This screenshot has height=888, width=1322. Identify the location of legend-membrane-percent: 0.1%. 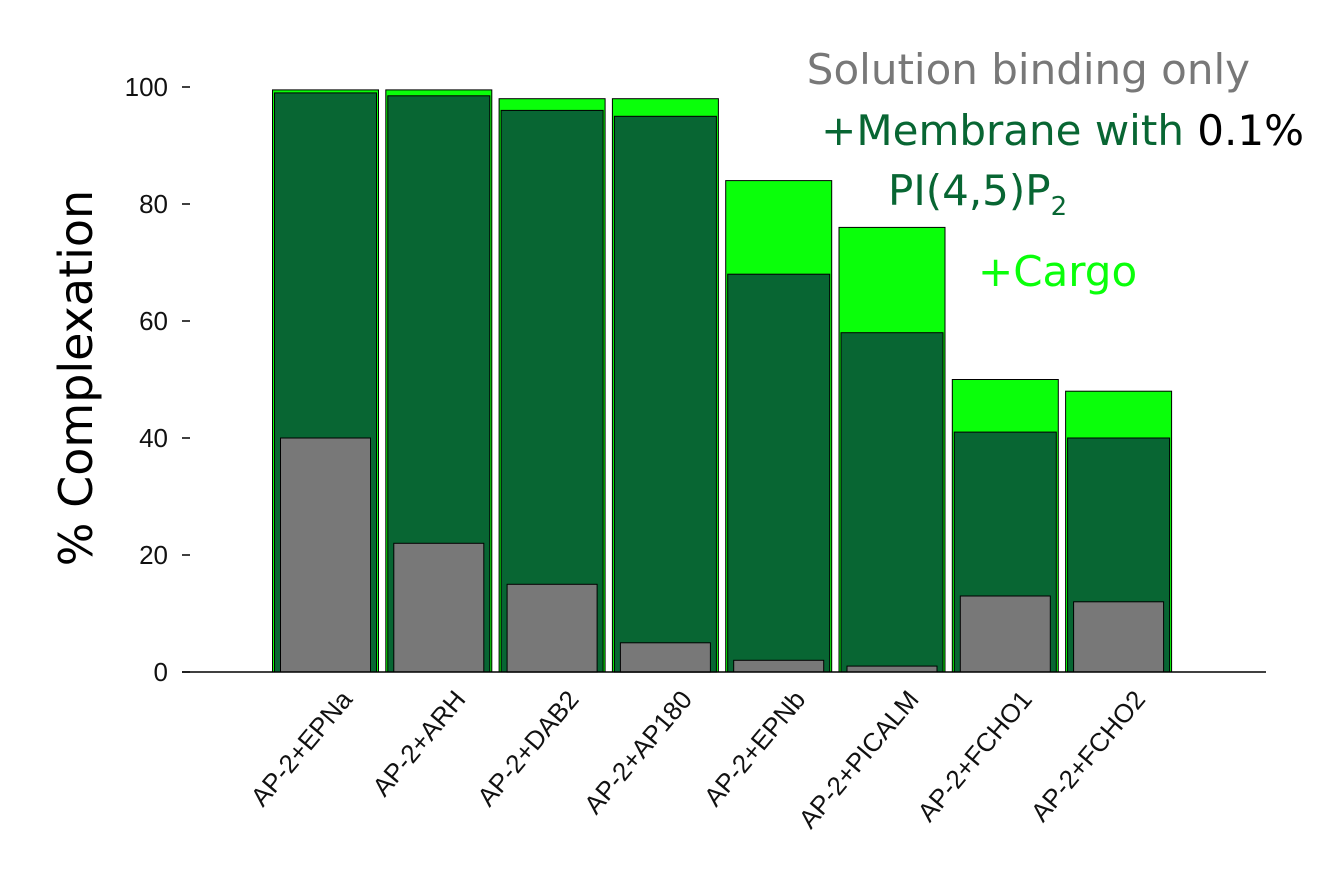
(1250, 130).